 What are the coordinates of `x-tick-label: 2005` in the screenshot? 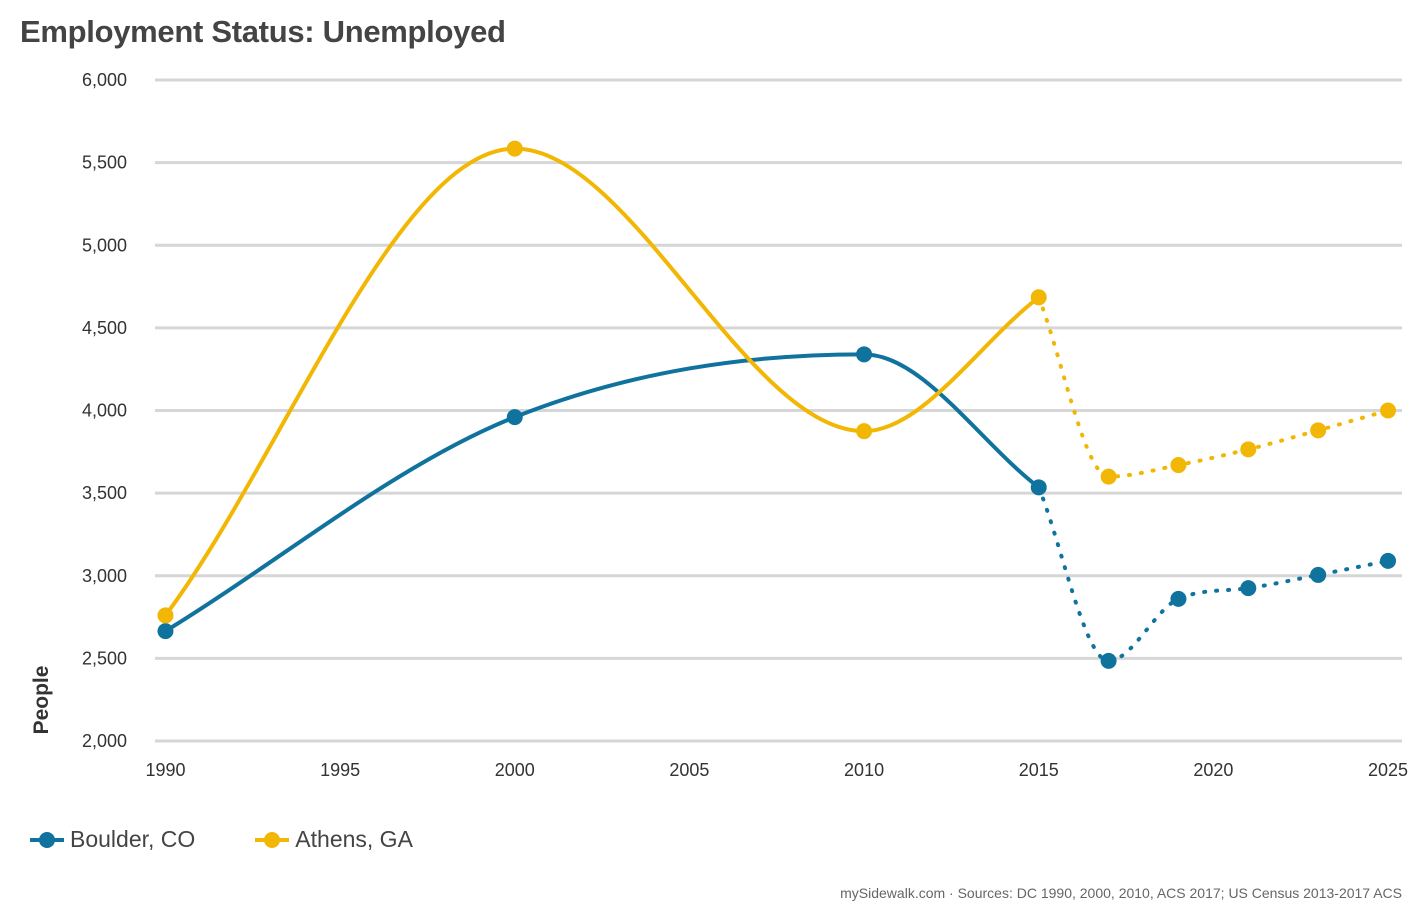 It's located at (689, 770).